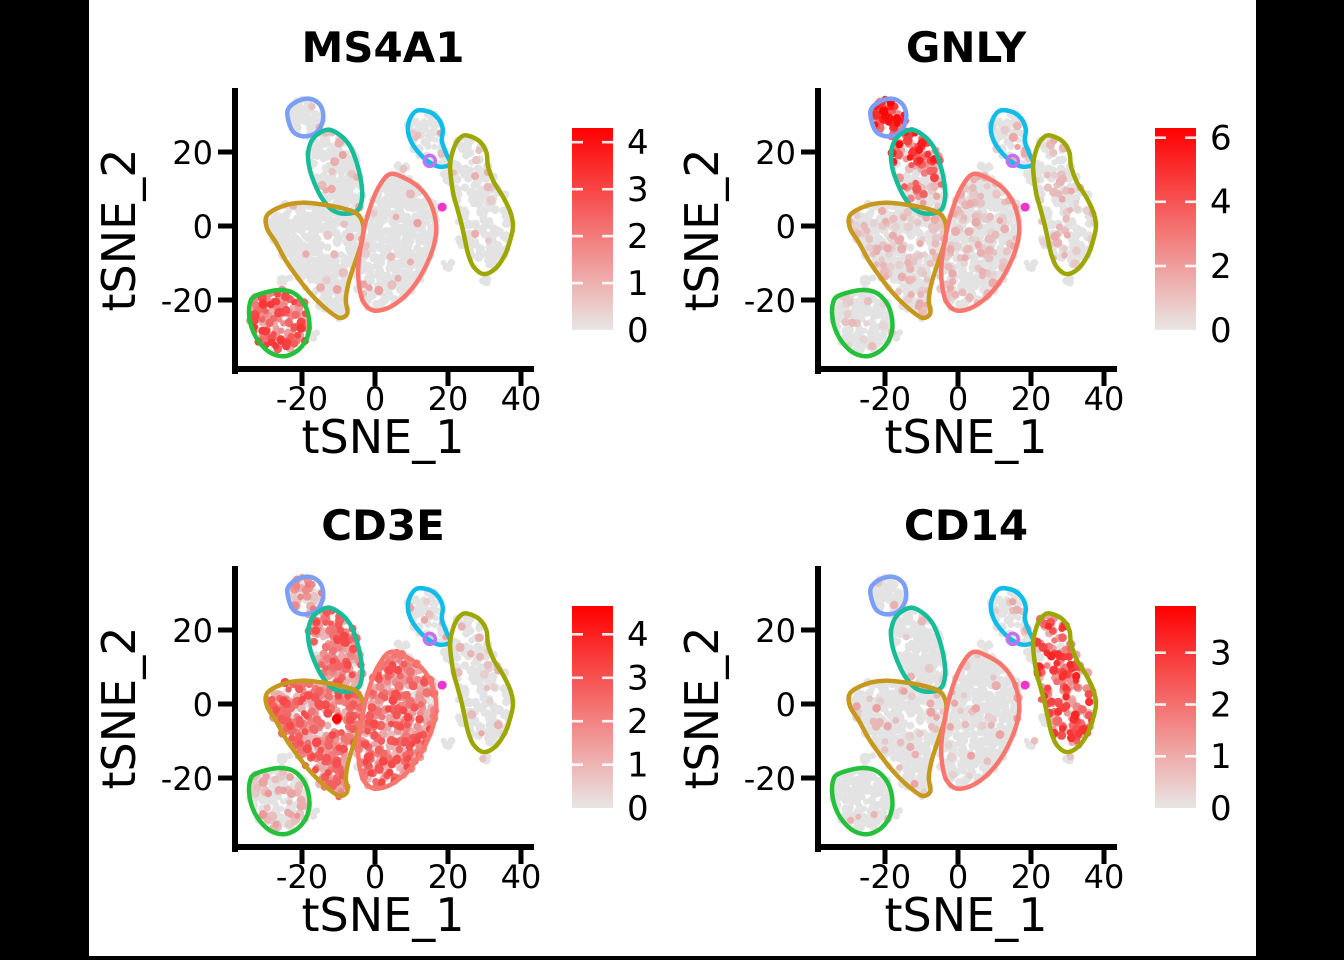  I want to click on panel-title: CD14, so click(966, 525).